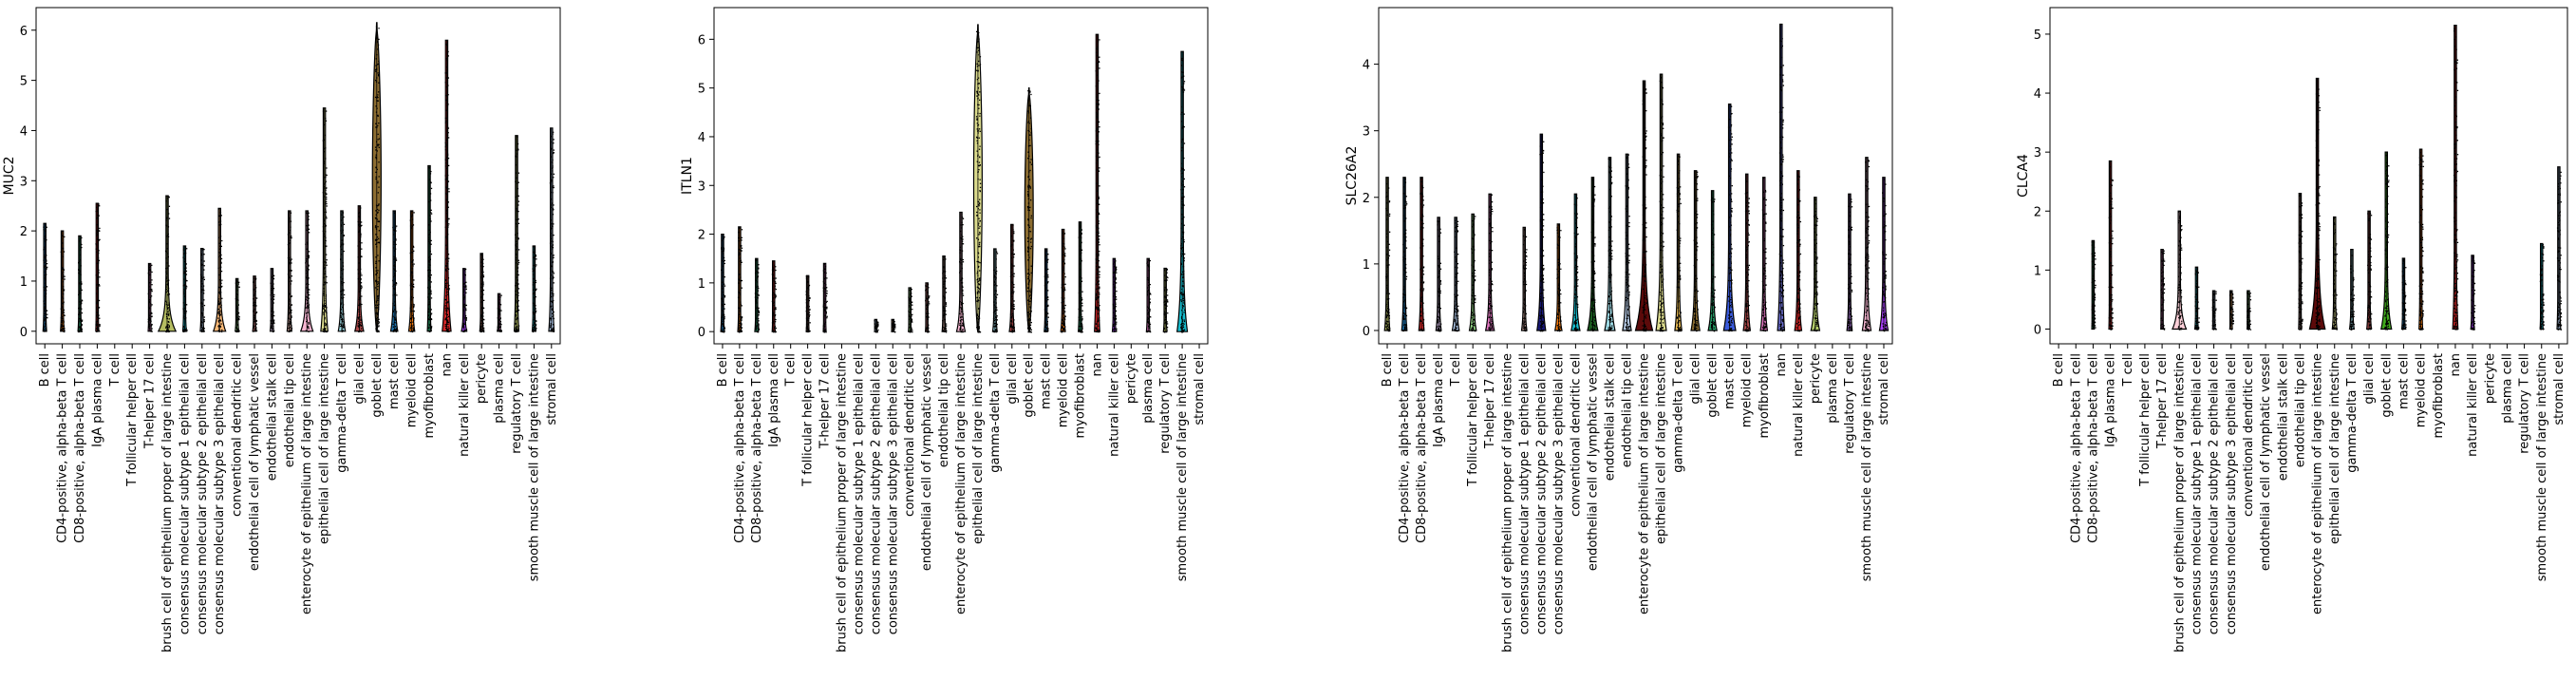  Describe the element at coordinates (774, 400) in the screenshot. I see `category-label: IgA plasma cell` at that location.